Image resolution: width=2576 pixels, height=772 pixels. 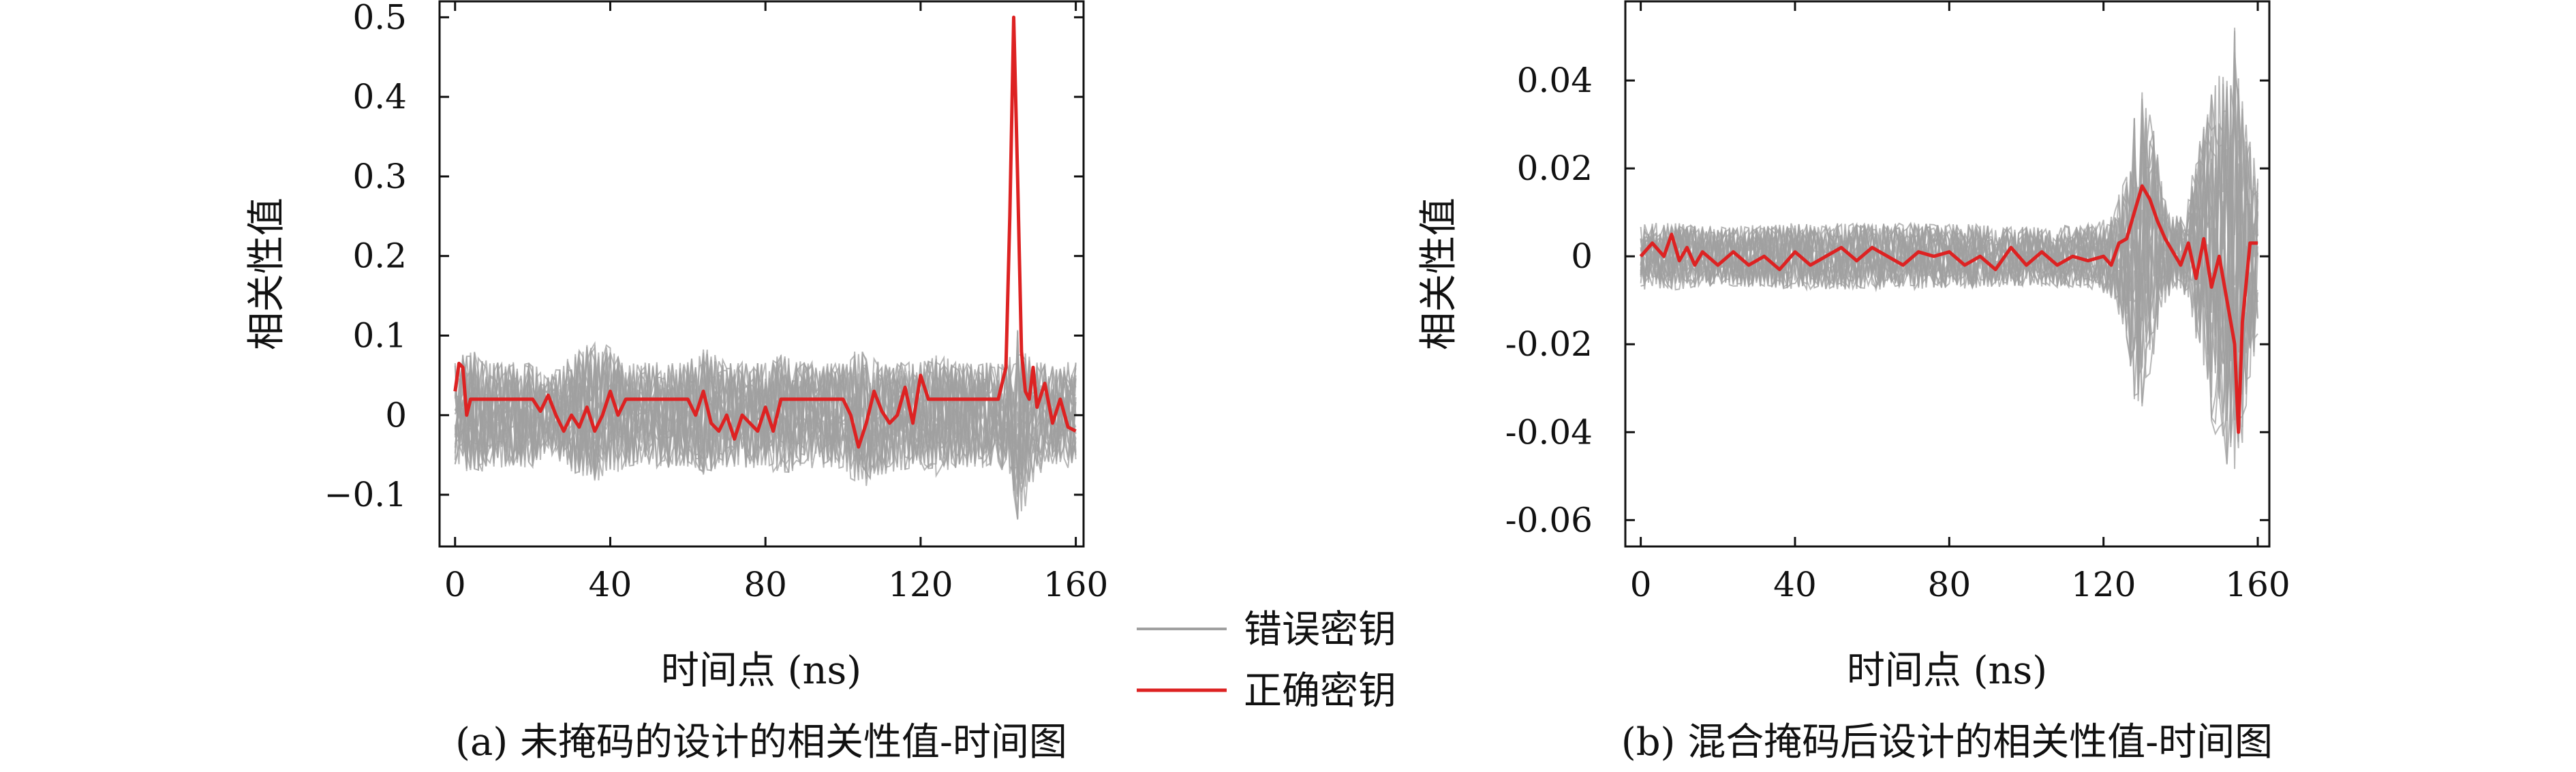 What do you see at coordinates (1549, 520) in the screenshot?
I see `y-tick-label: -0.06` at bounding box center [1549, 520].